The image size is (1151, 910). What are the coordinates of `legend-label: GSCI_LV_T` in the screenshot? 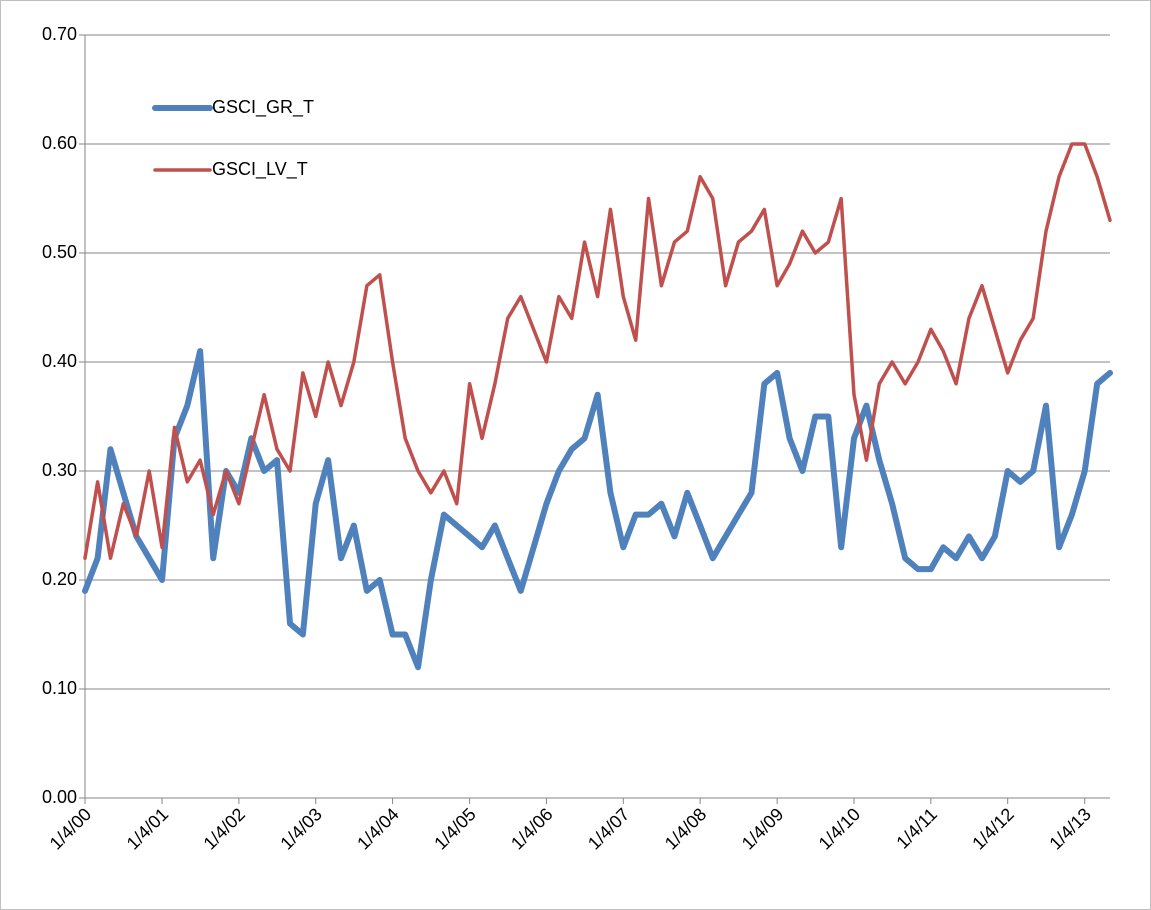 It's located at (260, 169).